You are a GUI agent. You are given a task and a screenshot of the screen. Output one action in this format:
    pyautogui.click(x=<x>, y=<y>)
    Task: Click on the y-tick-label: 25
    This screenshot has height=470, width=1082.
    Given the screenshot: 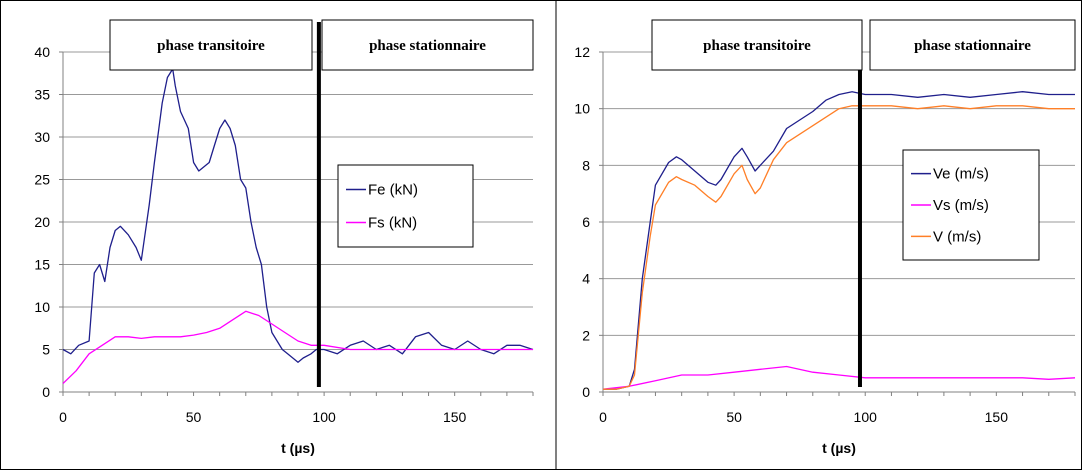 What is the action you would take?
    pyautogui.click(x=42, y=180)
    